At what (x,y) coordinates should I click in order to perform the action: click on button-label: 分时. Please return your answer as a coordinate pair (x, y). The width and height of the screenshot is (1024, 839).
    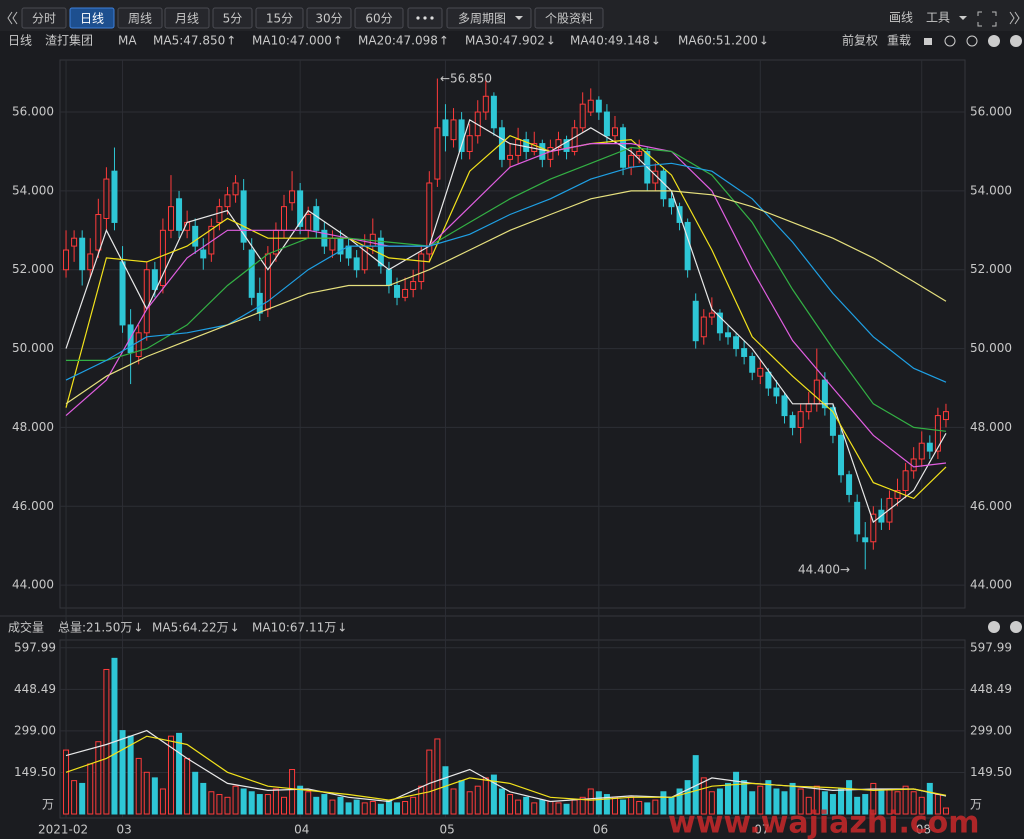
    Looking at the image, I should click on (44, 19).